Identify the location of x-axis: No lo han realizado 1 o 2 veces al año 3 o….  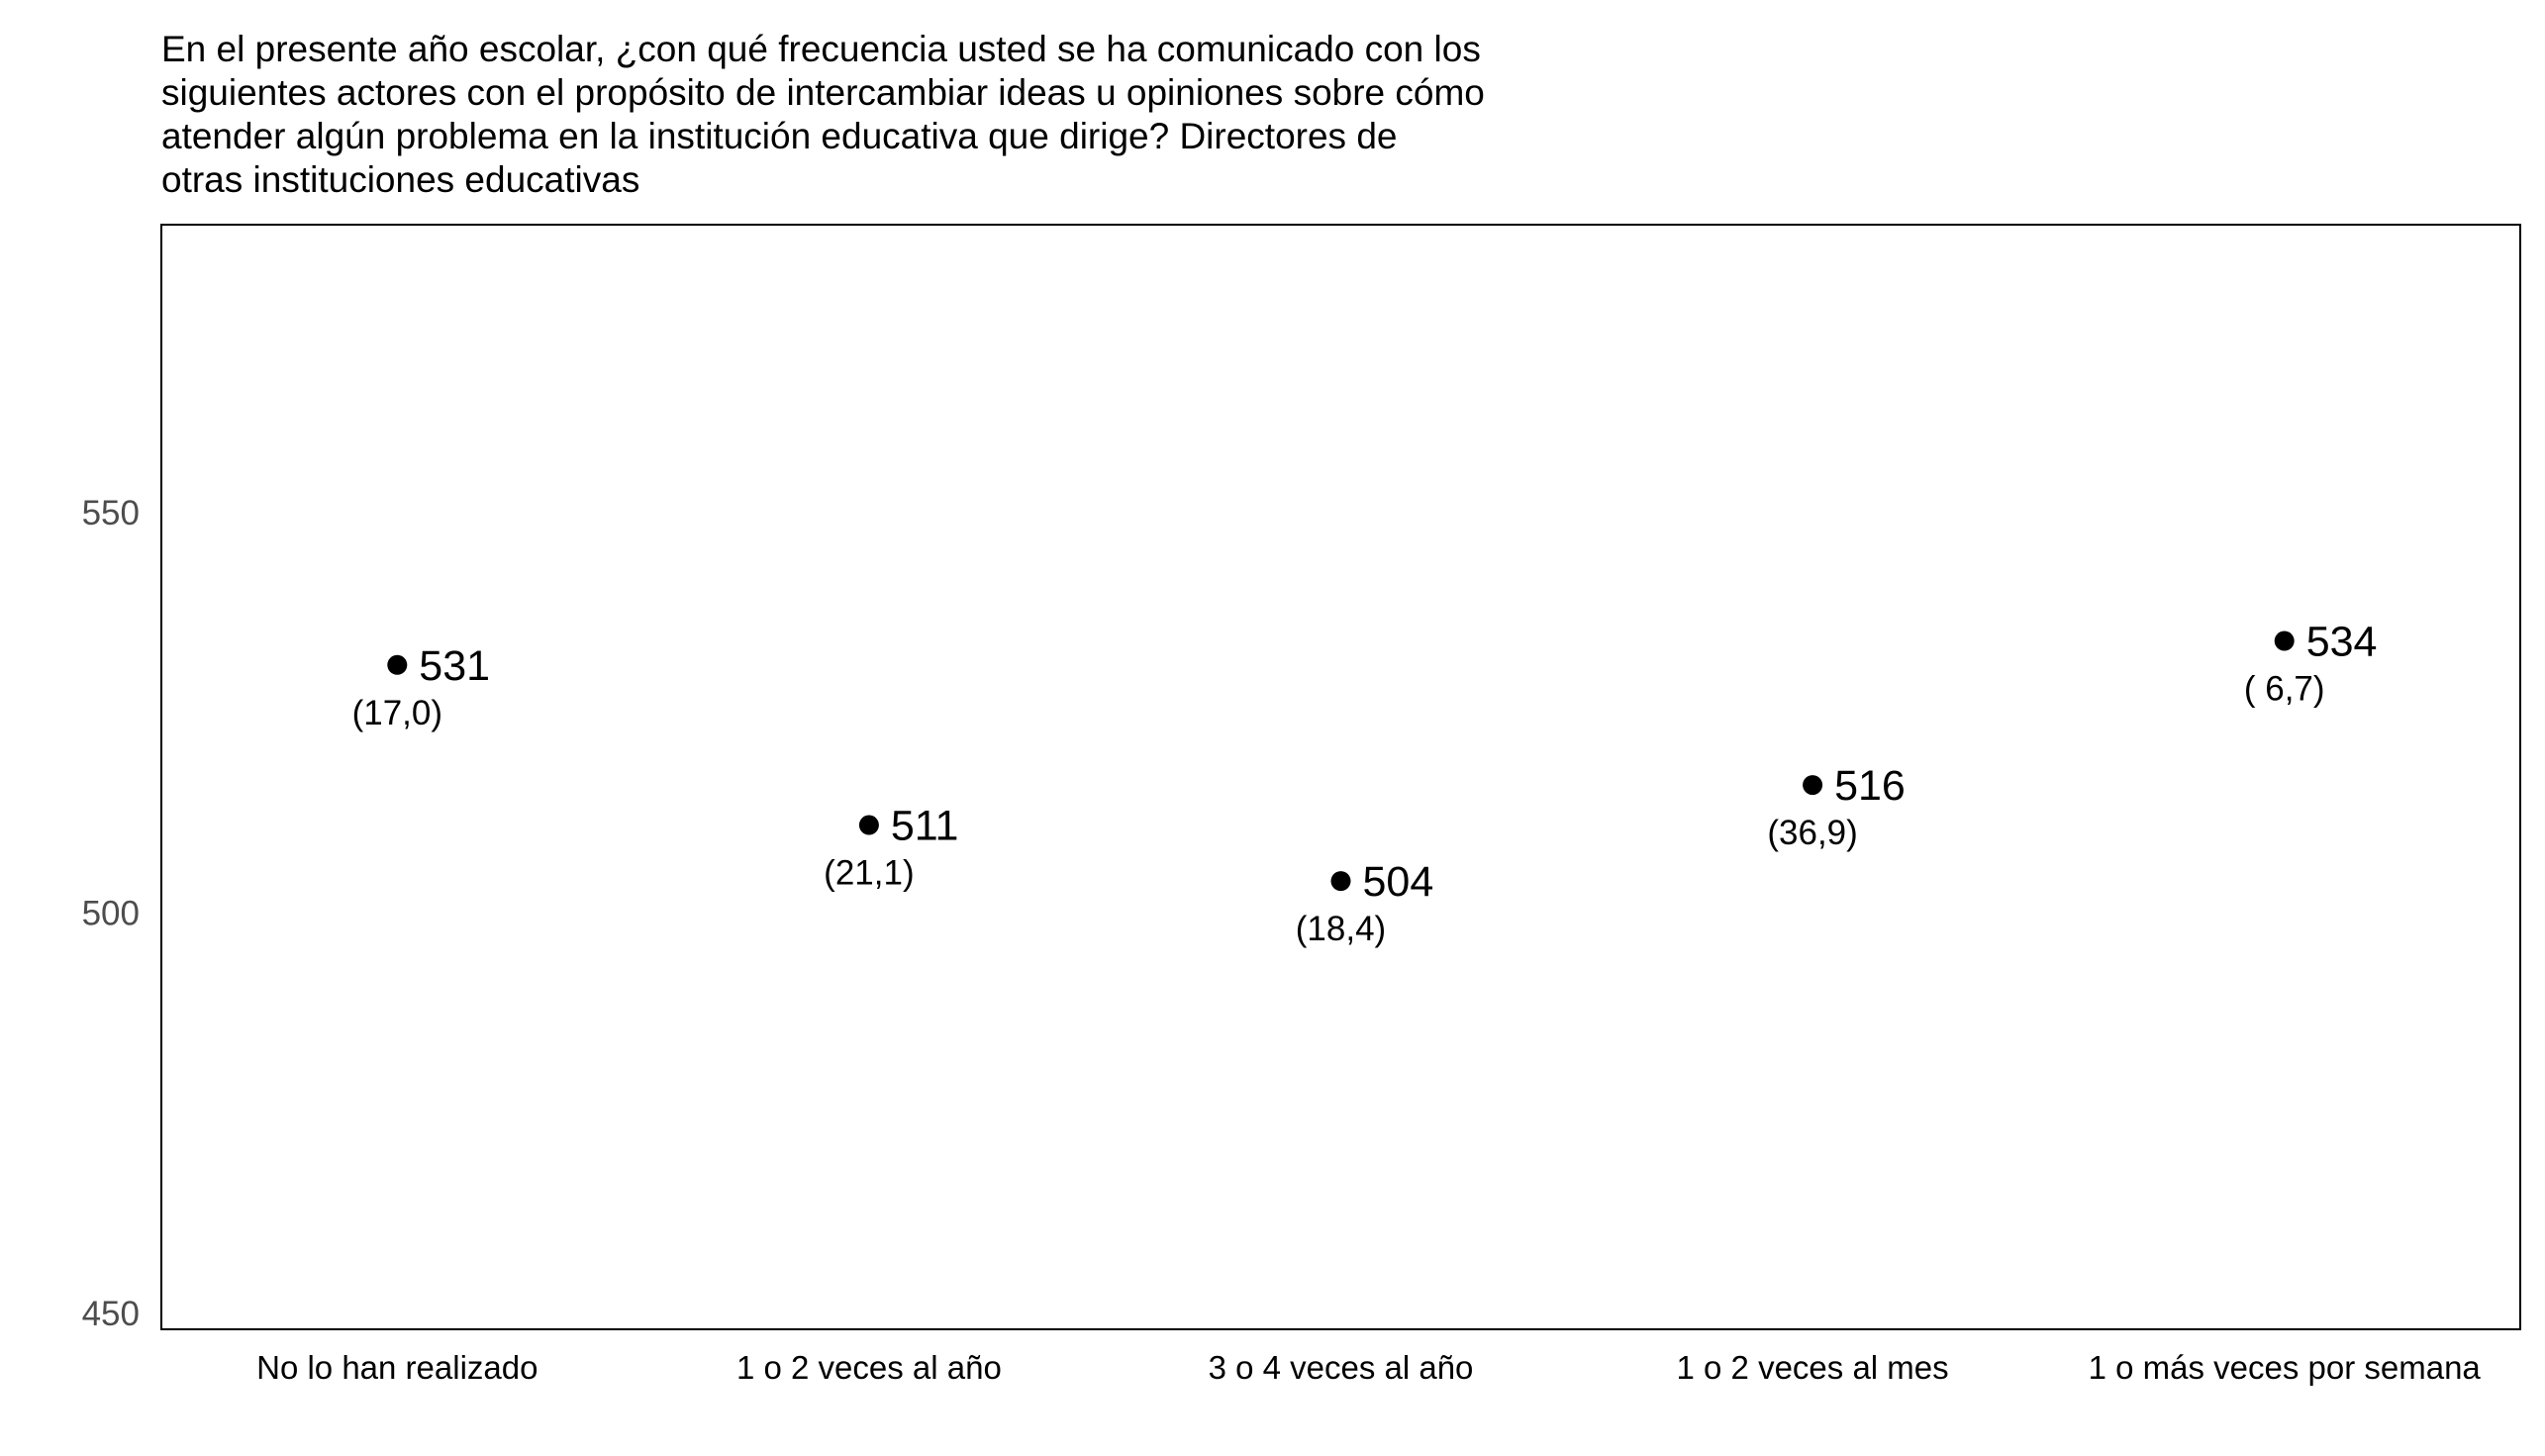
(1368, 1367).